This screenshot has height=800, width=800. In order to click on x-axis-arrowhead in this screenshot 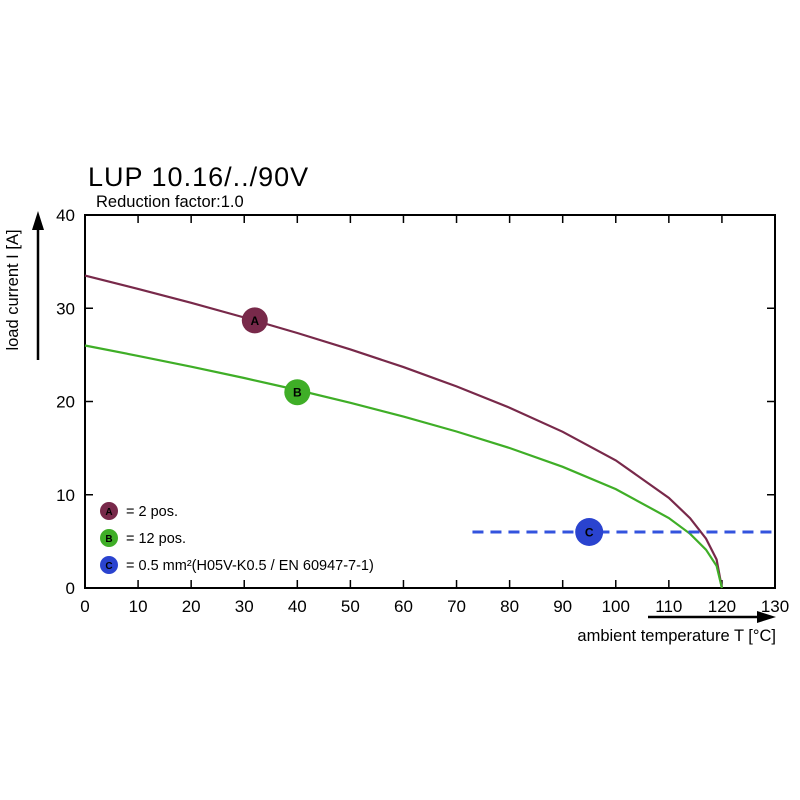, I will do `click(766, 617)`.